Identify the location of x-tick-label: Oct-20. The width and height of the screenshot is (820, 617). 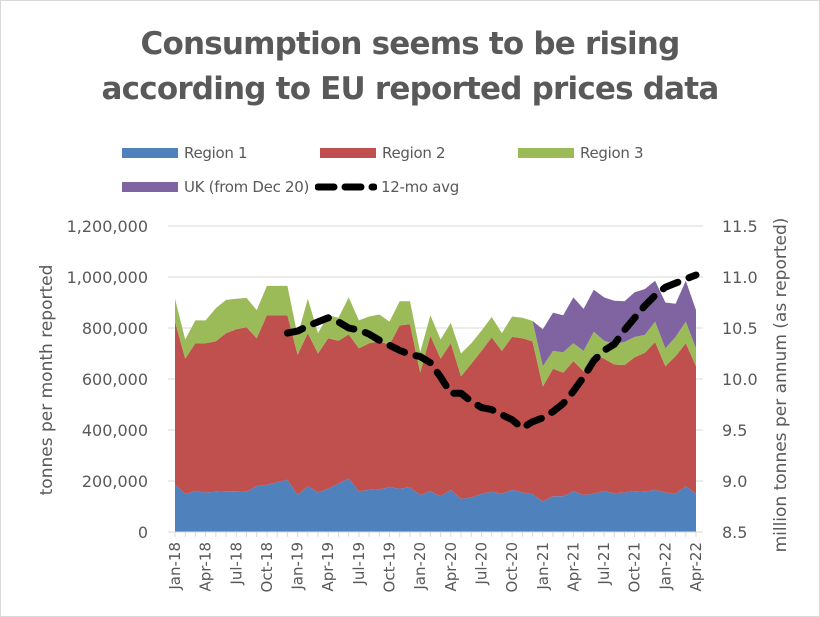
(512, 567).